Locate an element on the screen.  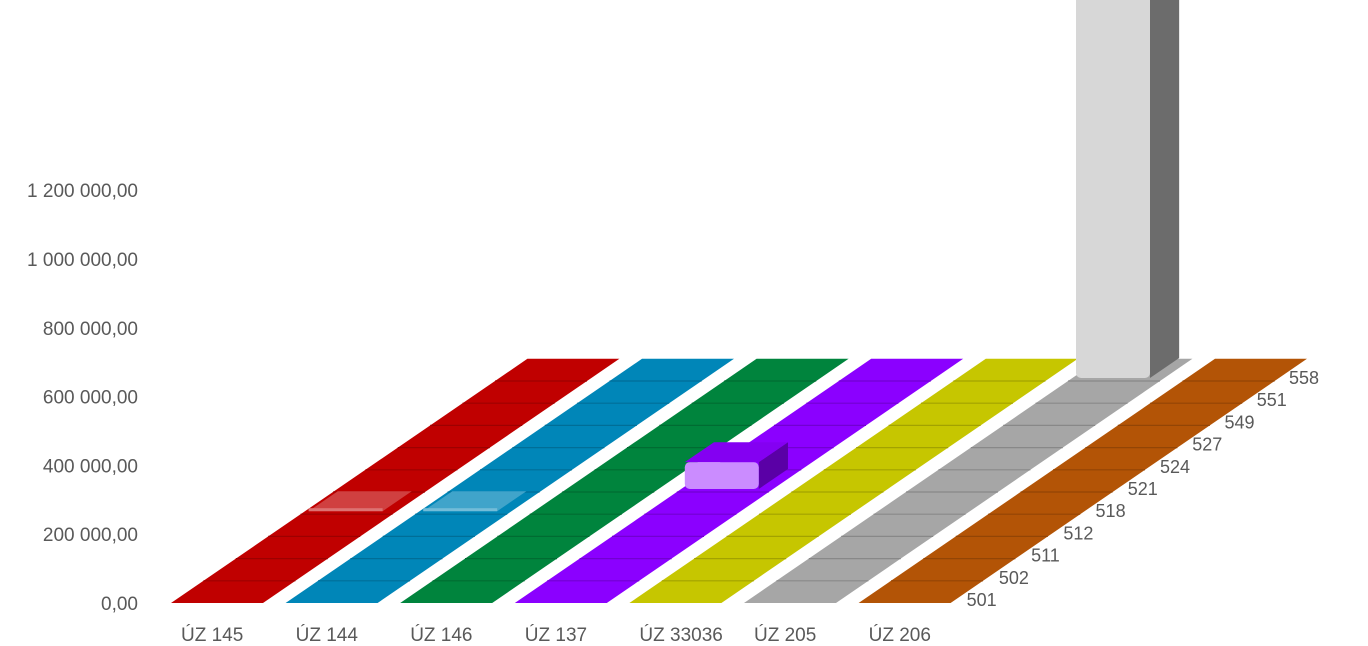
depth-tick-label: 549 is located at coordinates (1240, 422).